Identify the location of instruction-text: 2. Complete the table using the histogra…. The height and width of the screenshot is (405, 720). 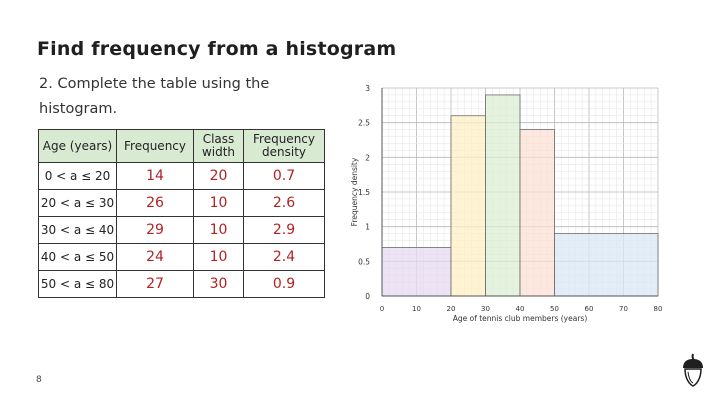
(154, 96).